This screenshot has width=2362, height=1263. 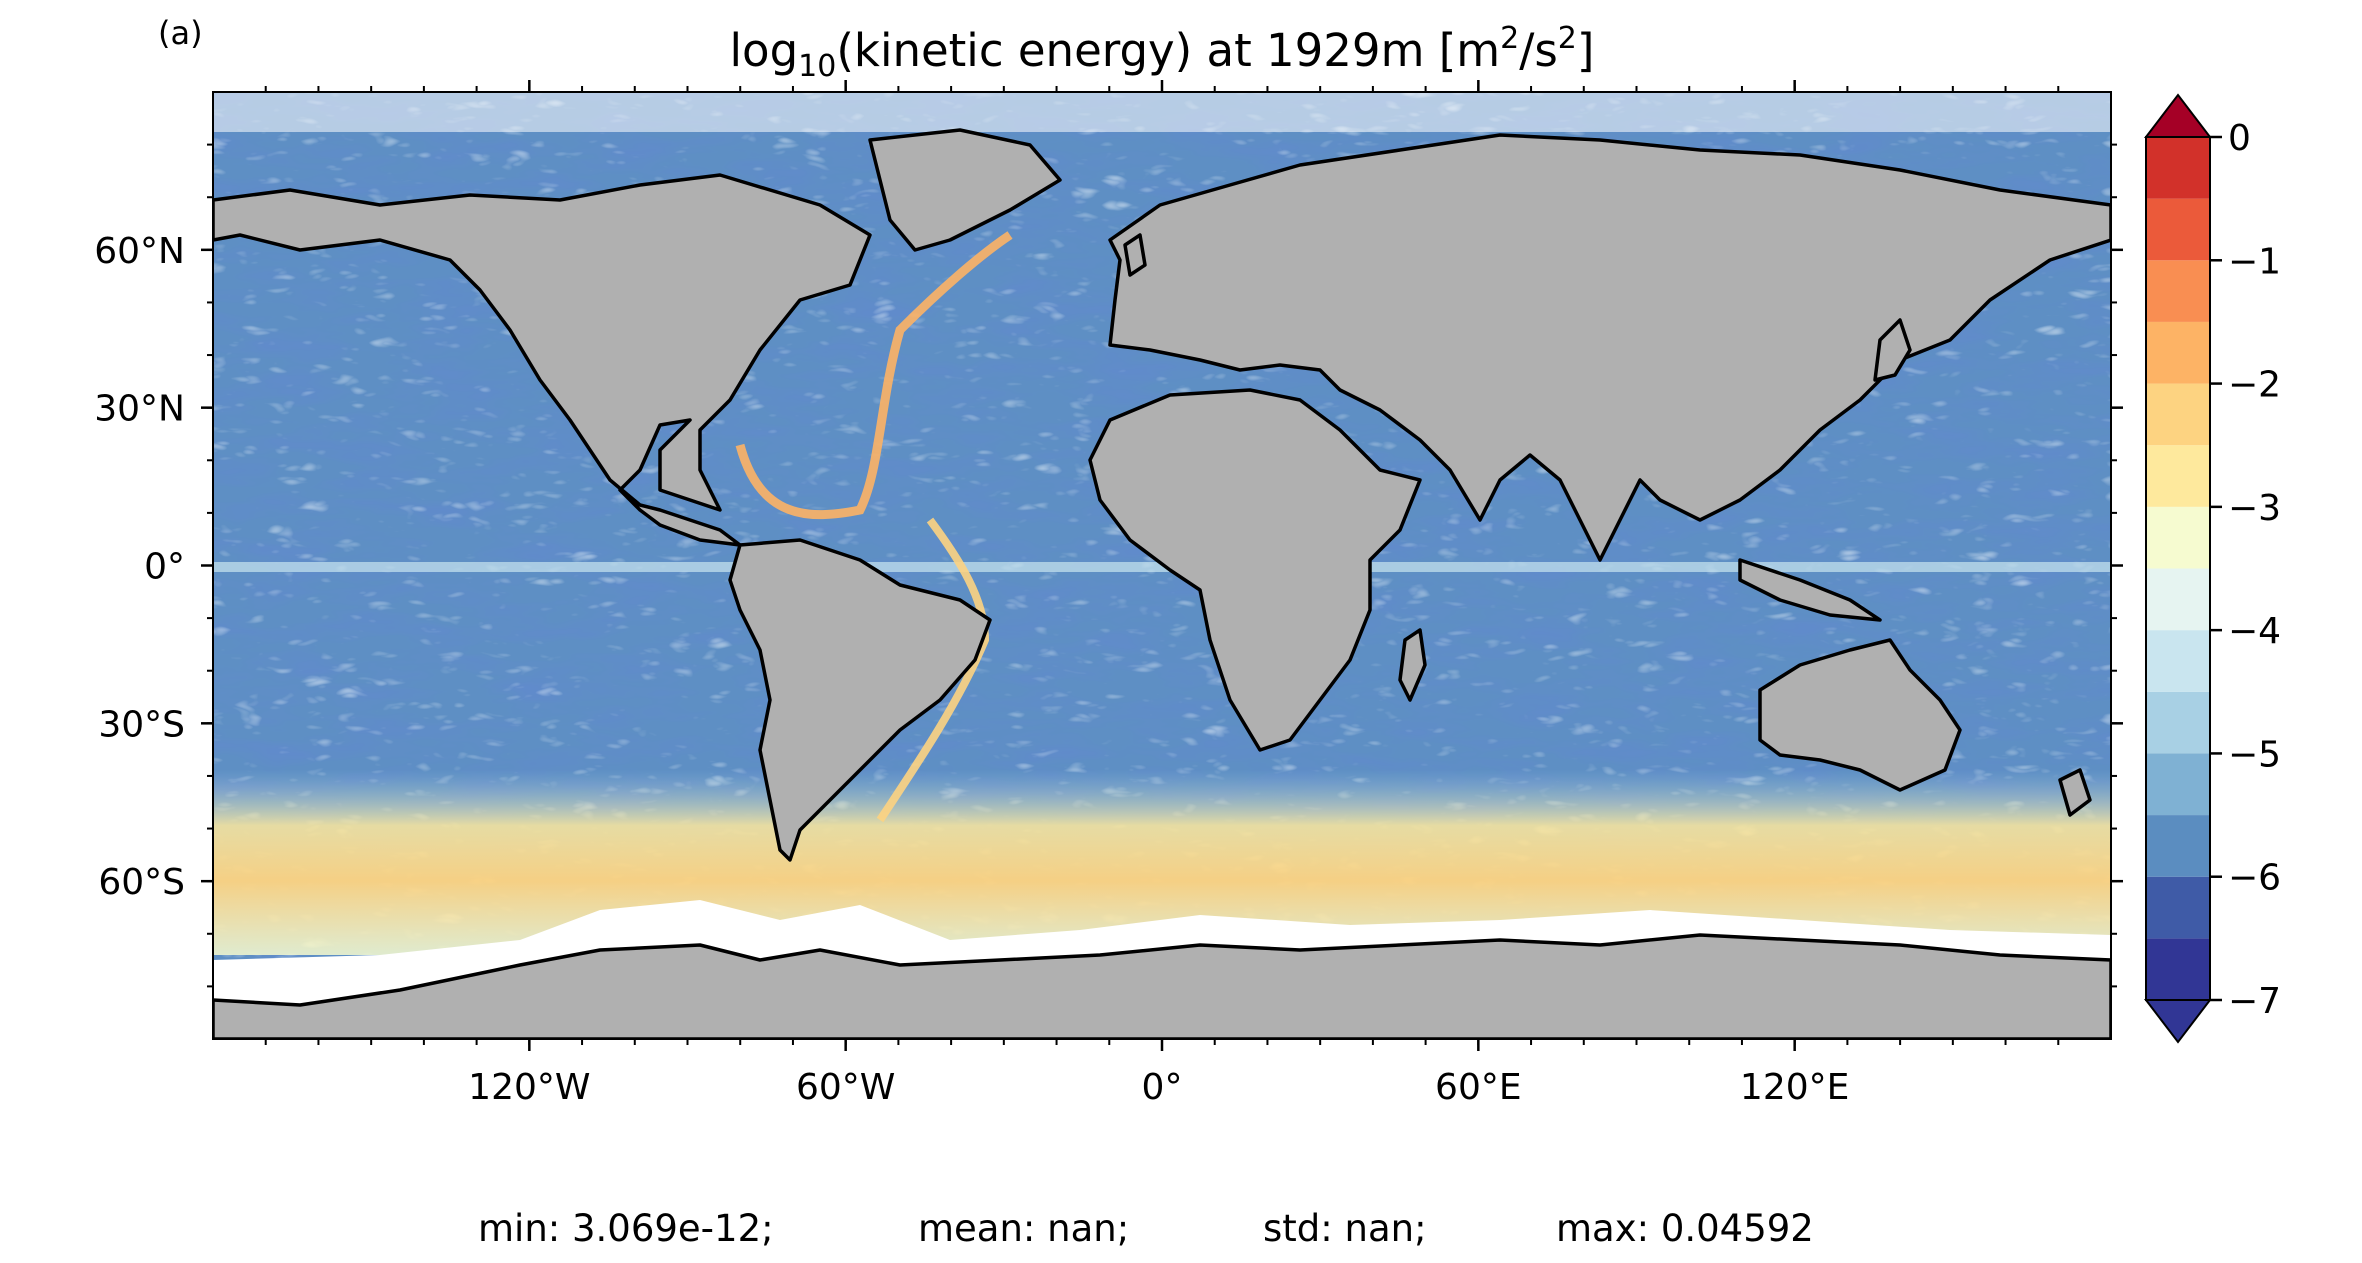 What do you see at coordinates (2254, 754) in the screenshot?
I see `colorbar-tick-label: −5` at bounding box center [2254, 754].